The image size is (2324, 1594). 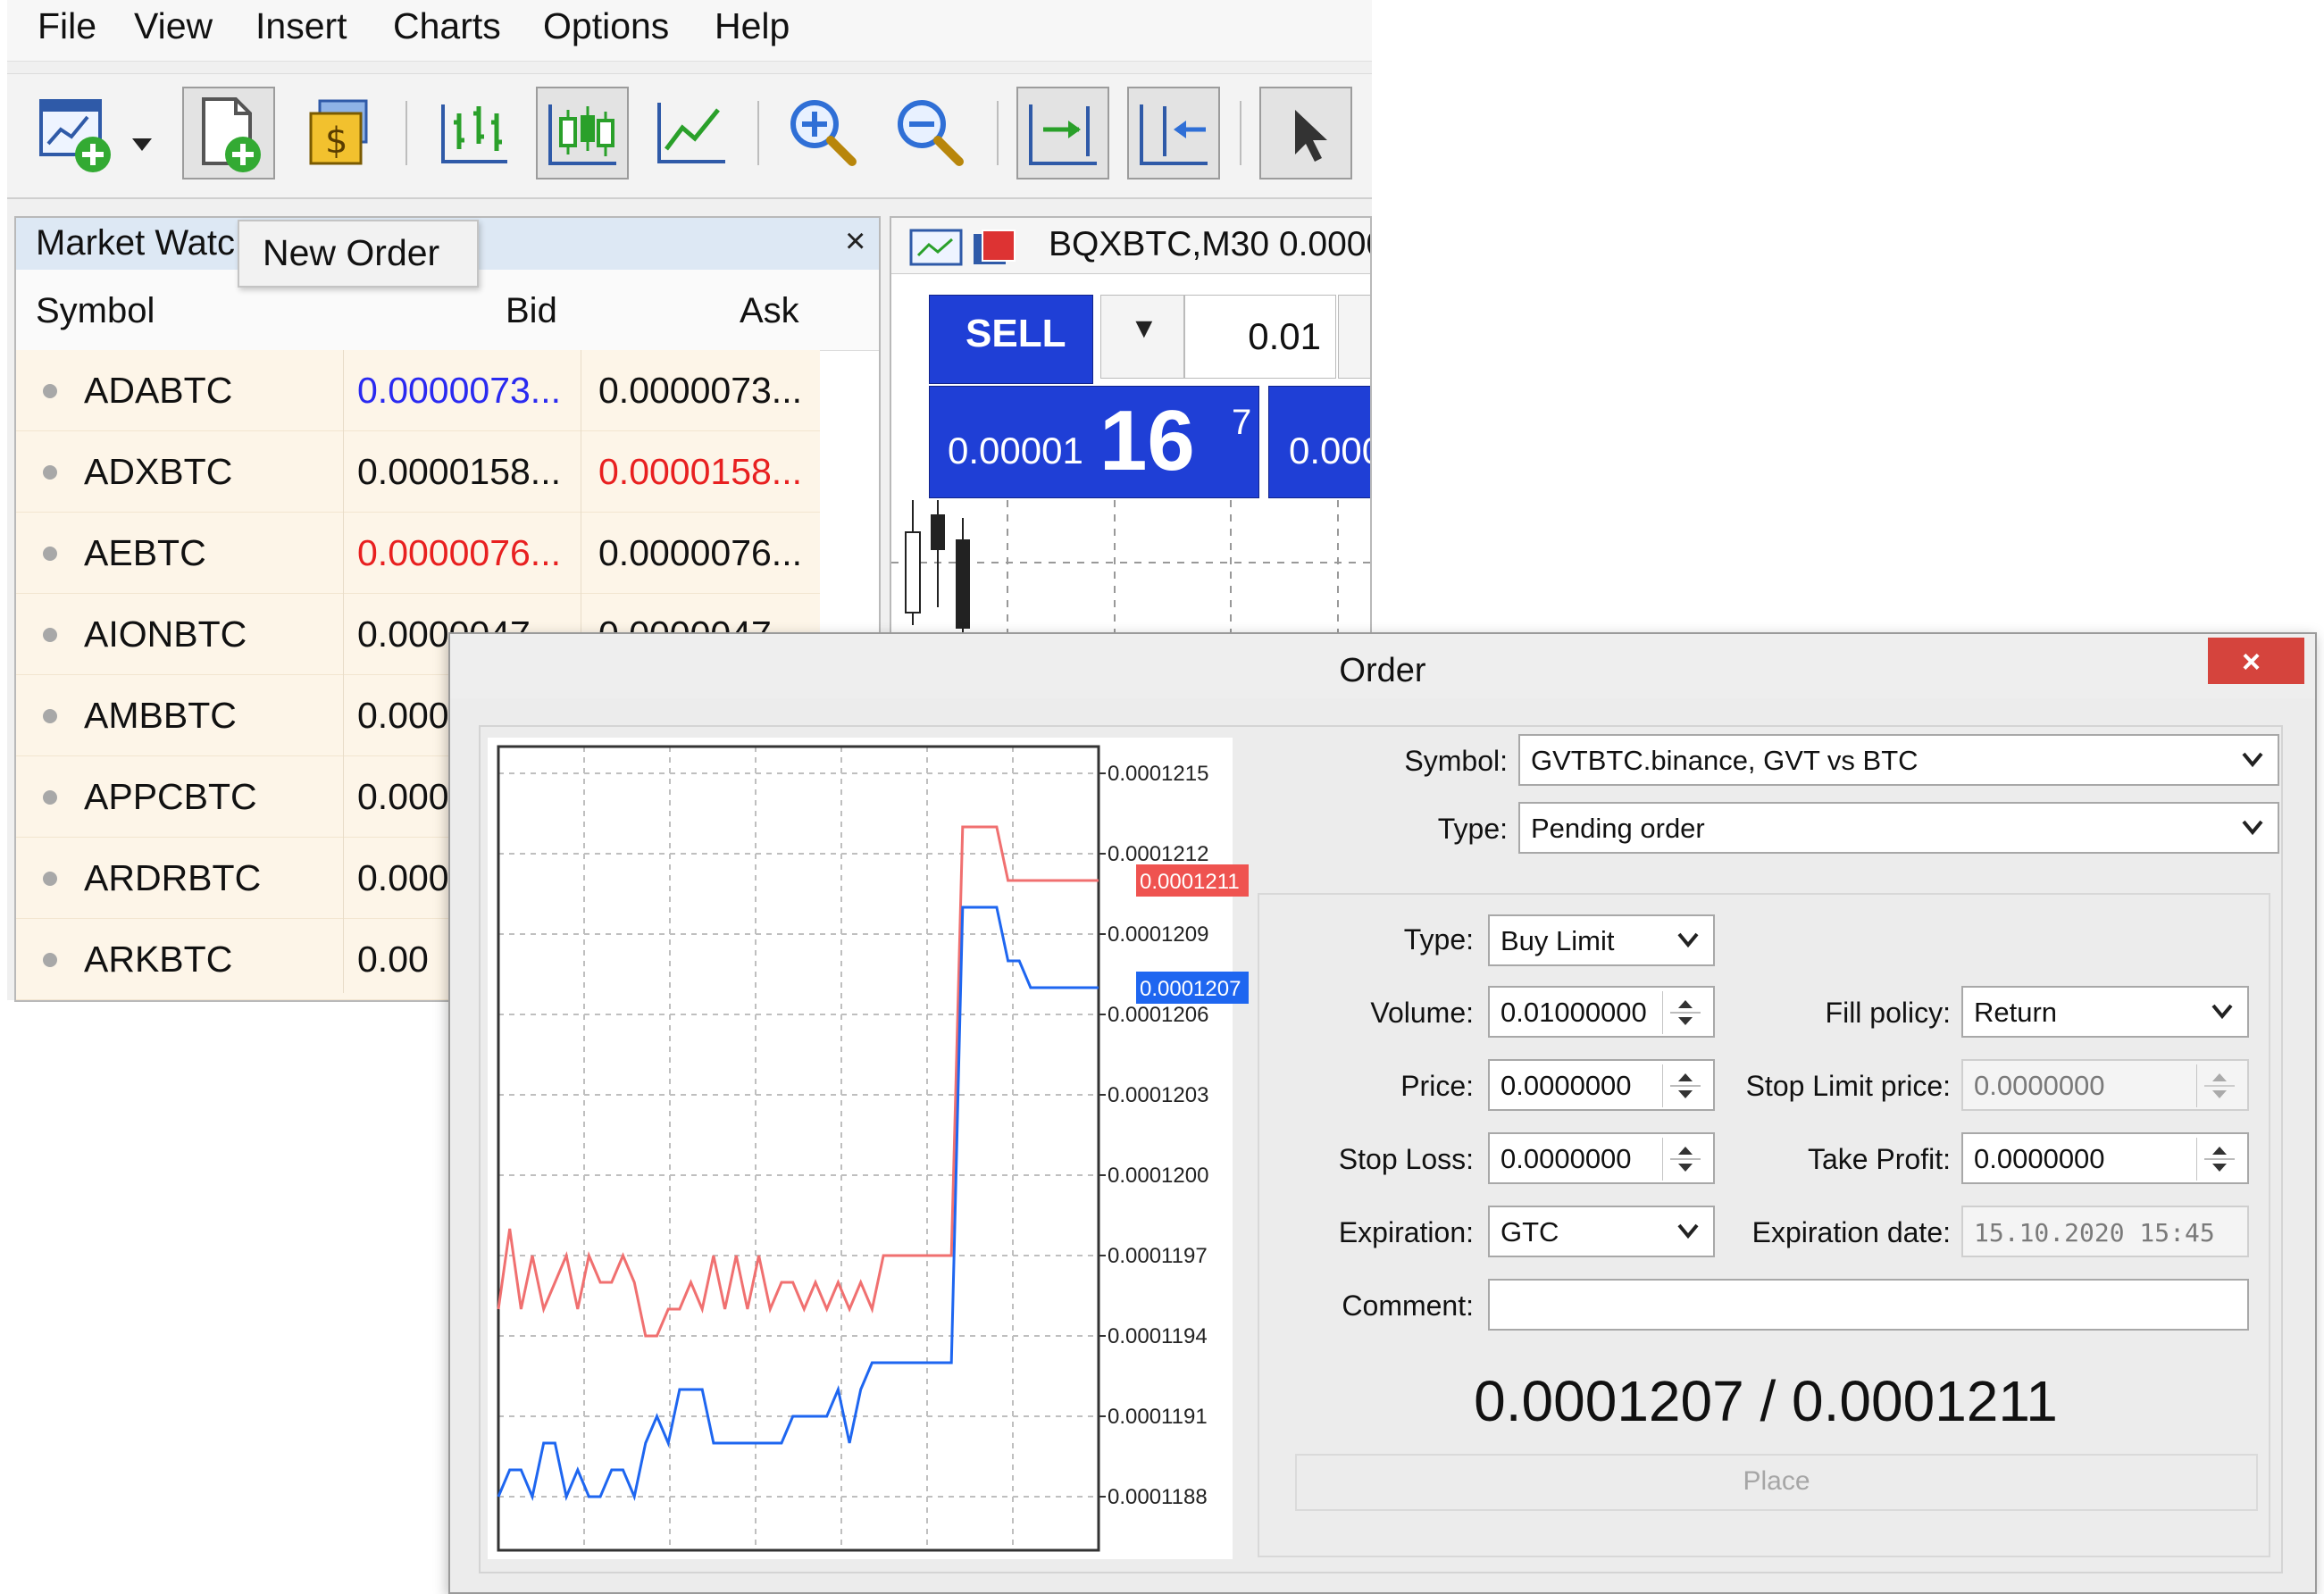 I want to click on volume-decrease-button: ▼, so click(x=1142, y=337).